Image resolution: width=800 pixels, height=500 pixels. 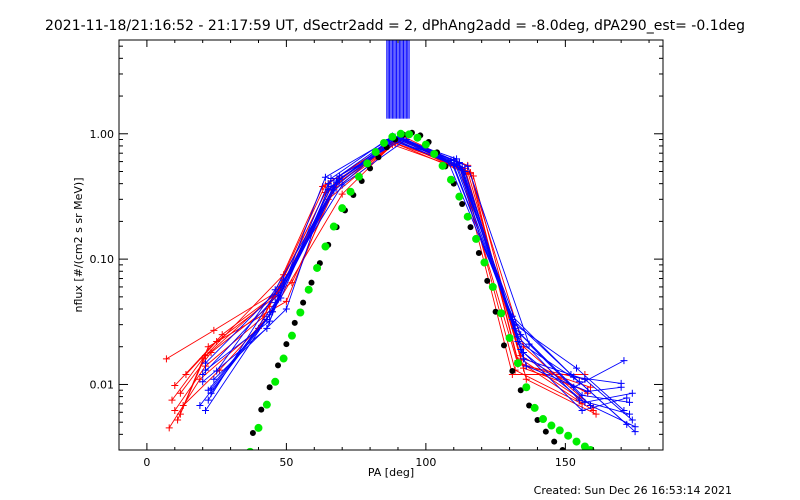 What do you see at coordinates (102, 384) in the screenshot?
I see `y-tick-label: 0.01` at bounding box center [102, 384].